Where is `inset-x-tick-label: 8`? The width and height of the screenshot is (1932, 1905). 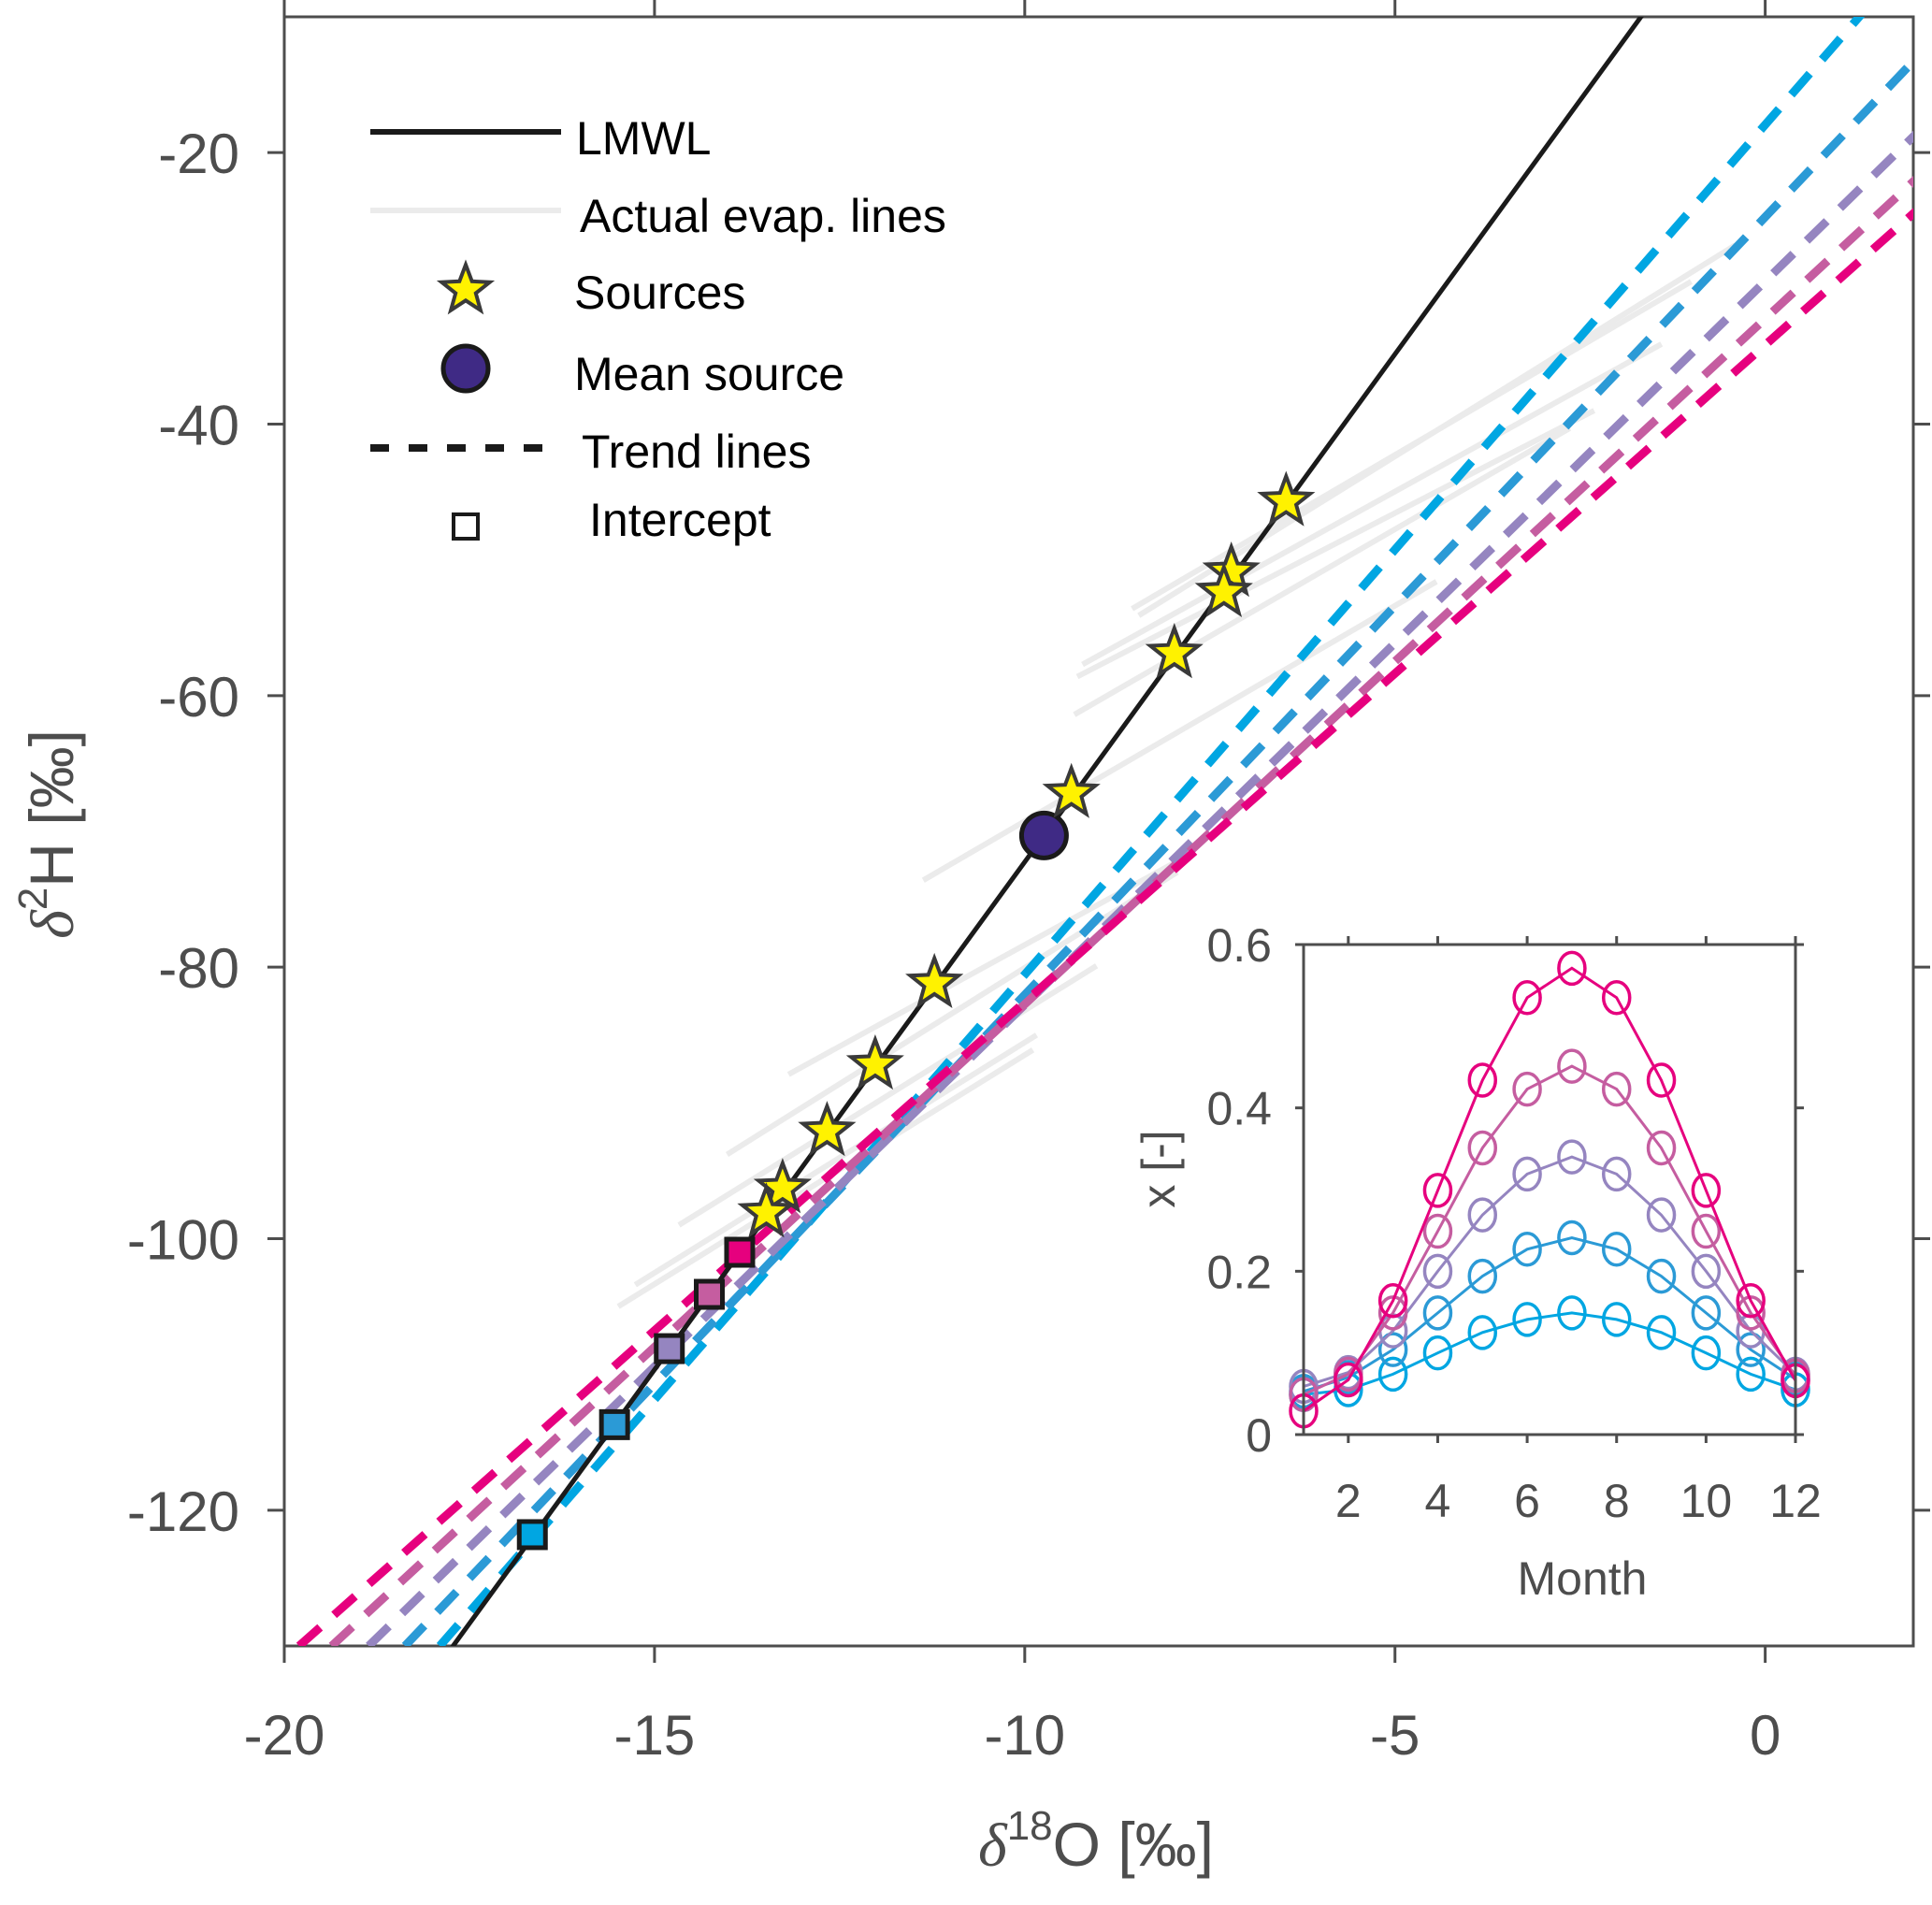
inset-x-tick-label: 8 is located at coordinates (1617, 1501).